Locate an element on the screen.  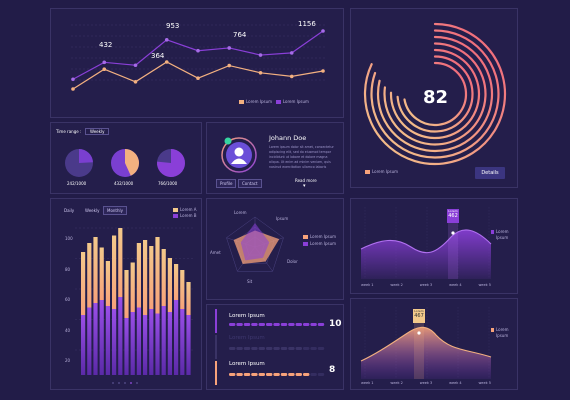
pie-label-2: 766/1000 is located at coordinates (168, 183).